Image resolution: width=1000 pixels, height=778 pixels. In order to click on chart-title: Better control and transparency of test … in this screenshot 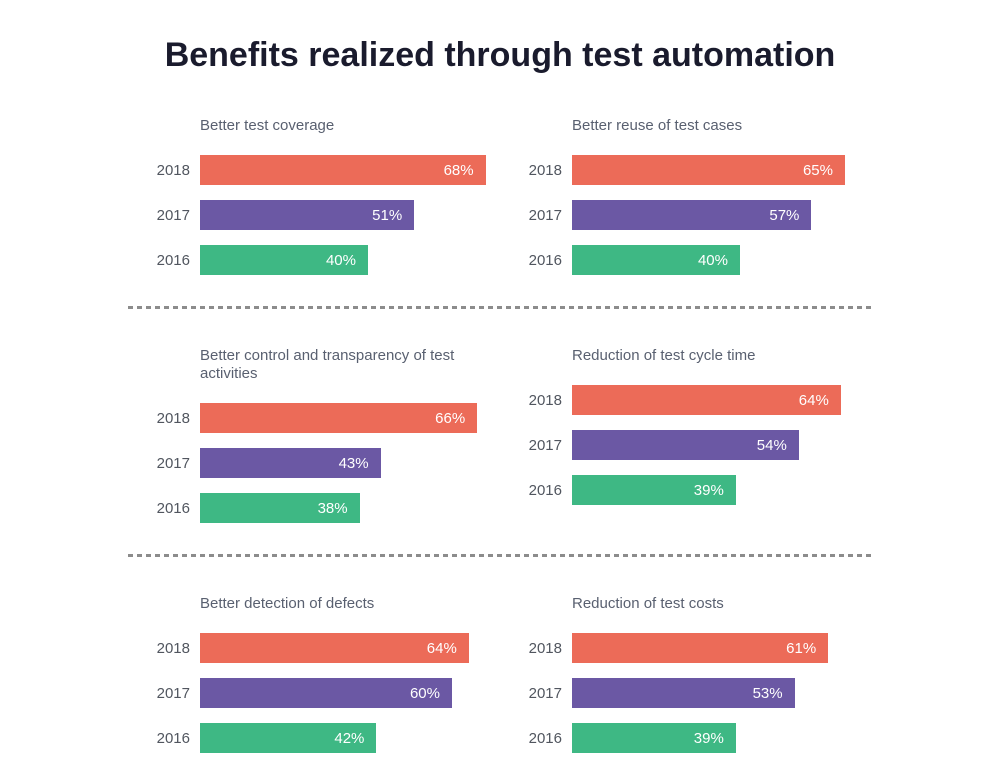, I will do `click(327, 364)`.